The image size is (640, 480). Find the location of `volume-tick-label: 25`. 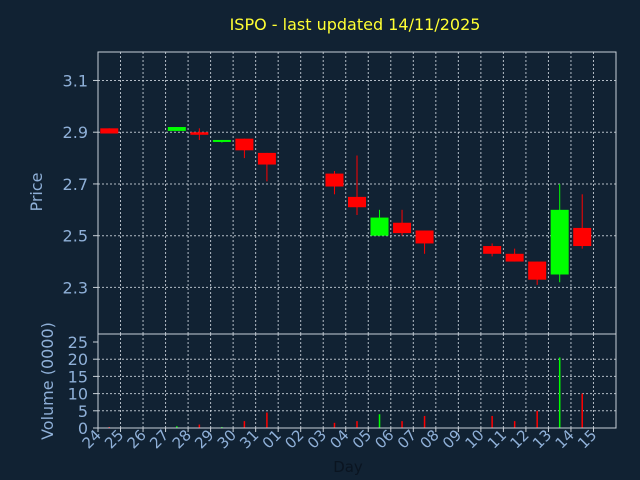

volume-tick-label: 25 is located at coordinates (78, 342).